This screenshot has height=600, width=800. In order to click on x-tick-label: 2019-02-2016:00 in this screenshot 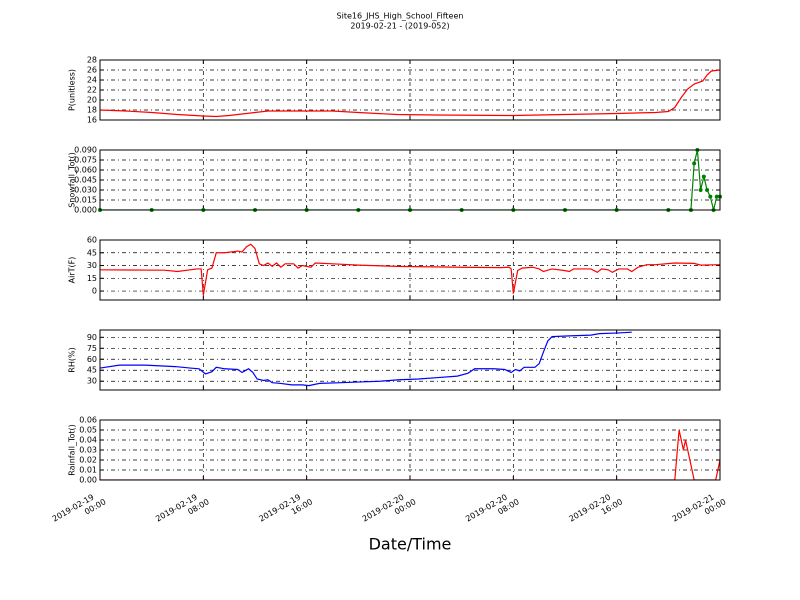, I will do `click(595, 510)`.